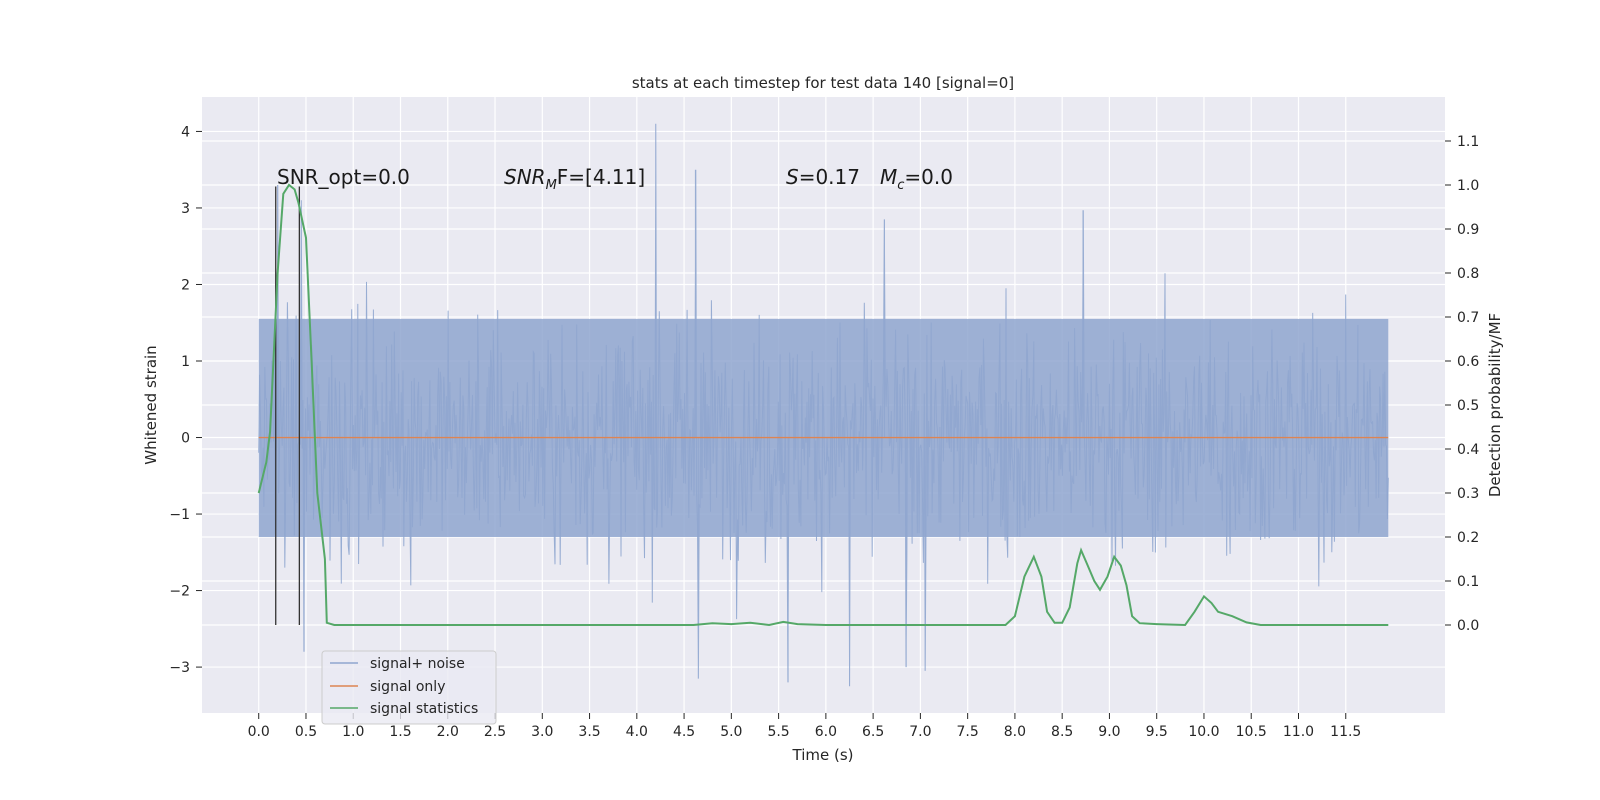 This screenshot has width=1600, height=800. Describe the element at coordinates (185, 439) in the screenshot. I see `y-tick-label: 0` at that location.